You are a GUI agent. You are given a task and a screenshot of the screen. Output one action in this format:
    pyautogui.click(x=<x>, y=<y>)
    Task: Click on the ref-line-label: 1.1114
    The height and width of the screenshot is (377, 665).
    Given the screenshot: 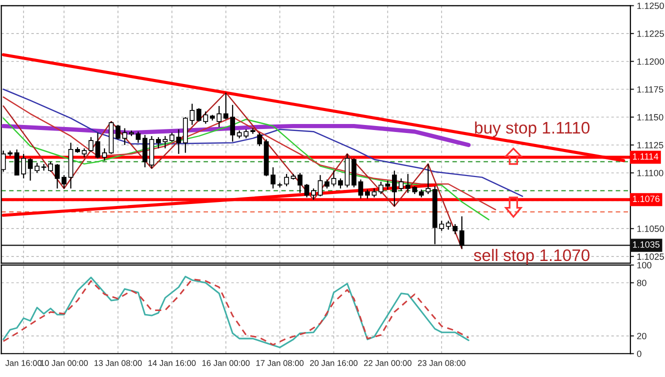 What is the action you would take?
    pyautogui.click(x=645, y=156)
    